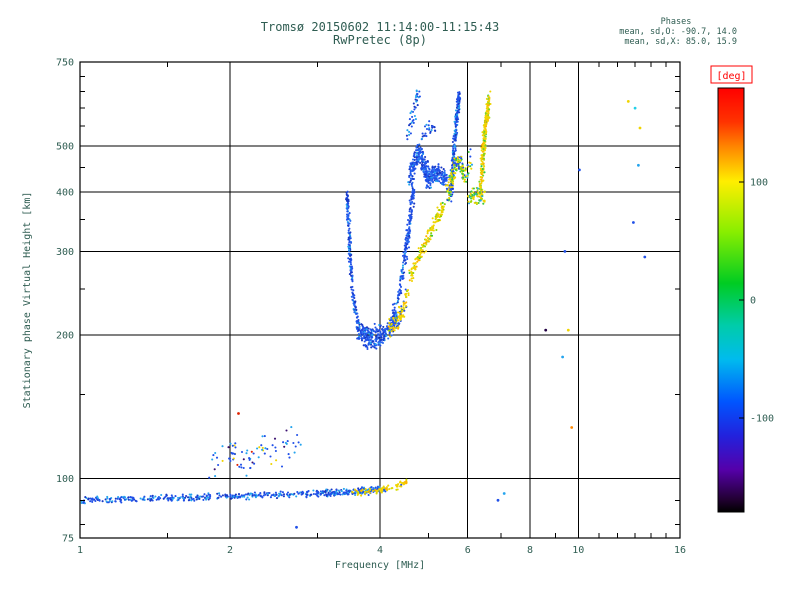 Image resolution: width=800 pixels, height=600 pixels. I want to click on colorbar-layer: 100 0 -100, so click(745, 300).